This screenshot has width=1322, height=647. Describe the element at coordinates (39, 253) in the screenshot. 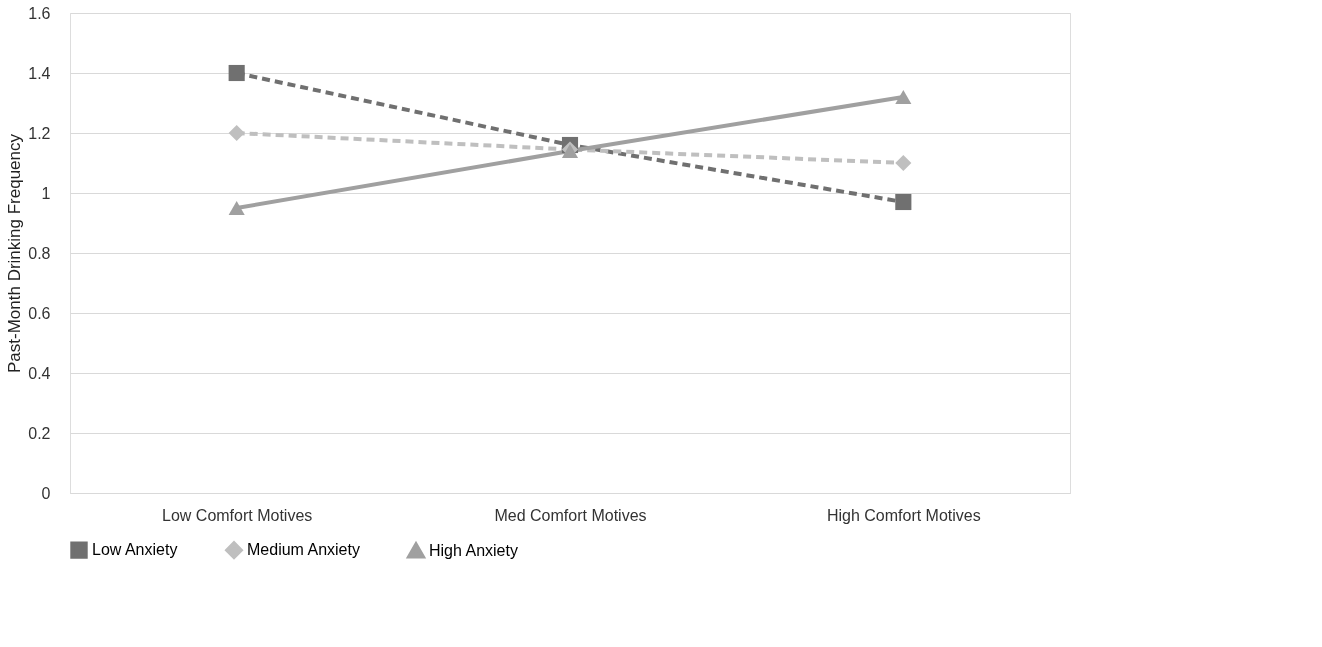

I see `y-tick-label: 0.8` at that location.